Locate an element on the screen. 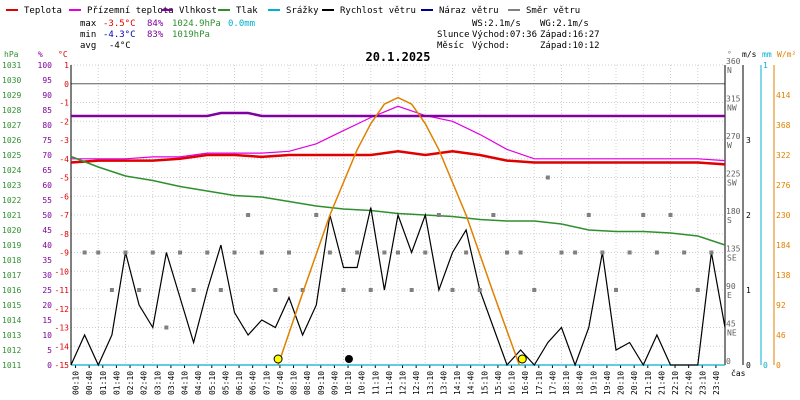 Image resolution: width=800 pixels, height=400 pixels. wind-dir-tick: 45 is located at coordinates (731, 324).